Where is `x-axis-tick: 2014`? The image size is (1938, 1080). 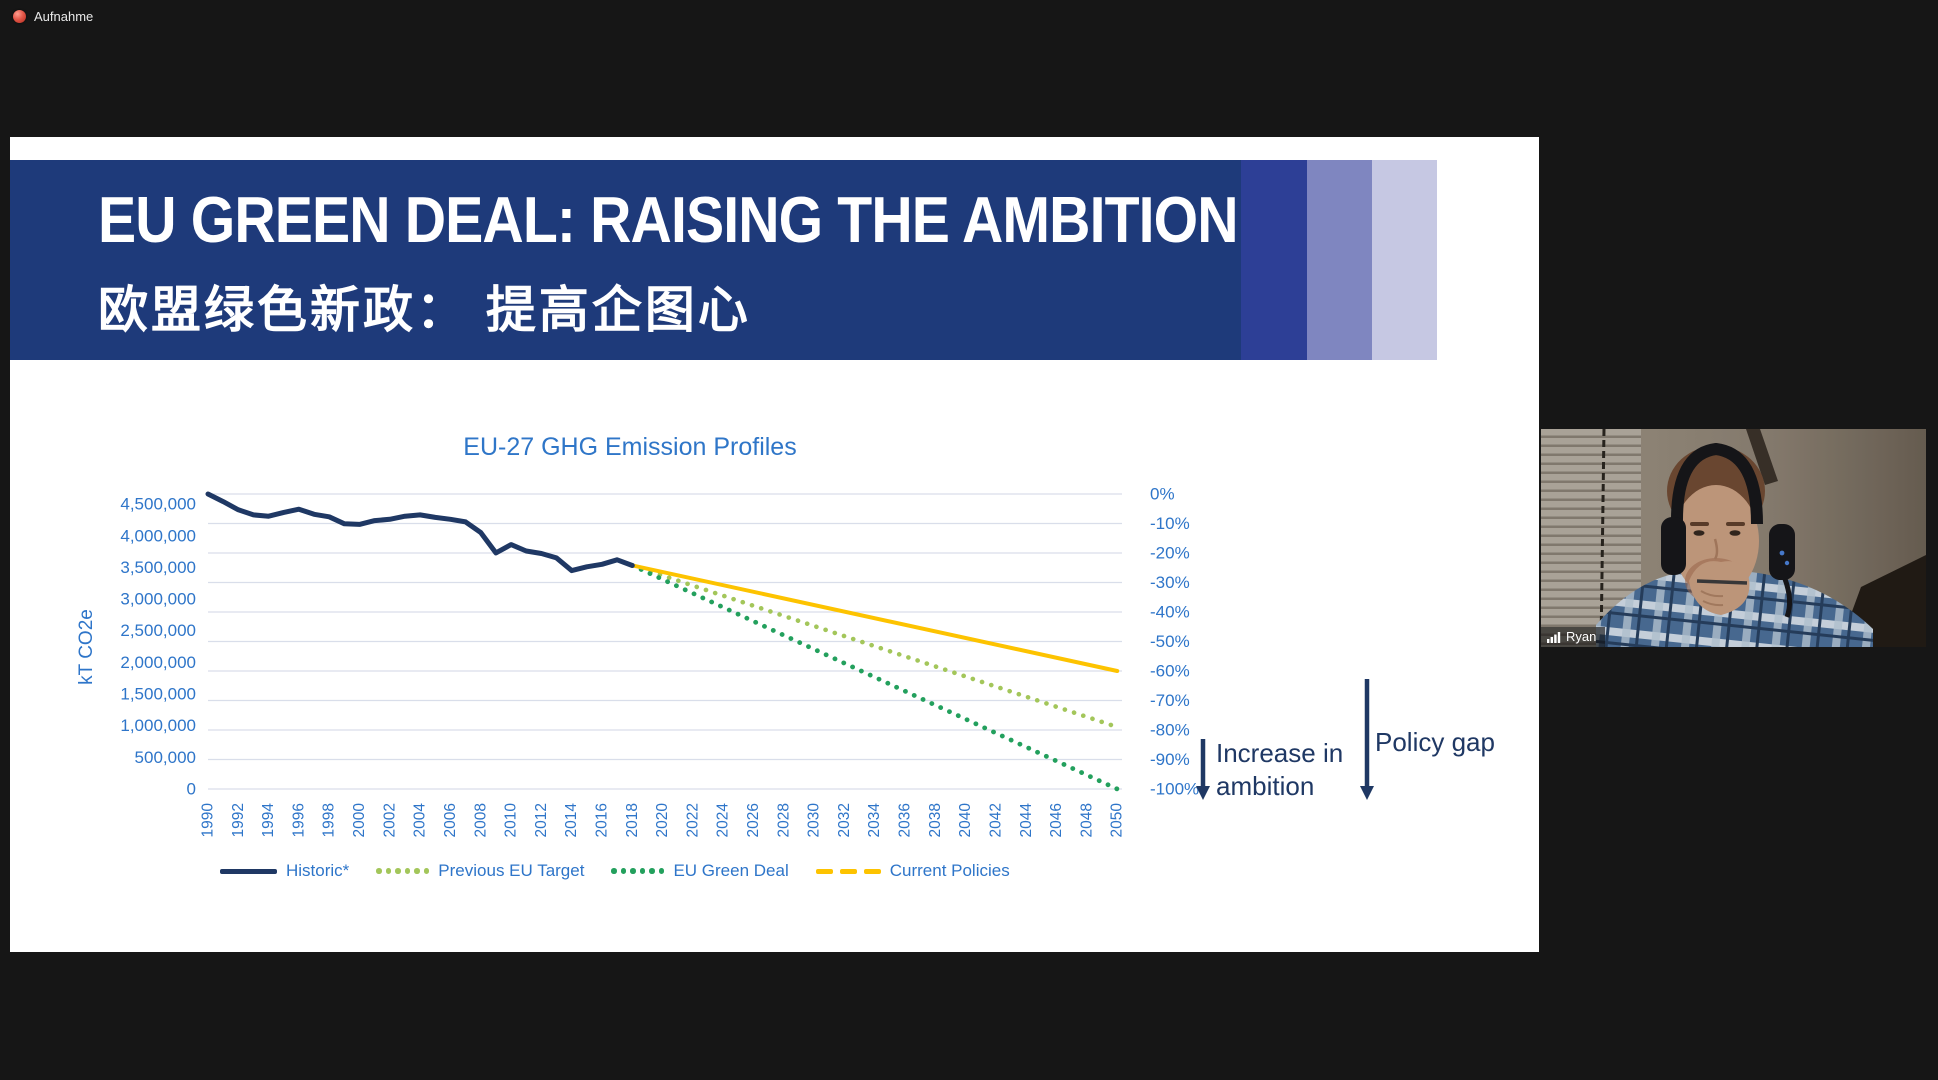
x-axis-tick: 2014 is located at coordinates (571, 820).